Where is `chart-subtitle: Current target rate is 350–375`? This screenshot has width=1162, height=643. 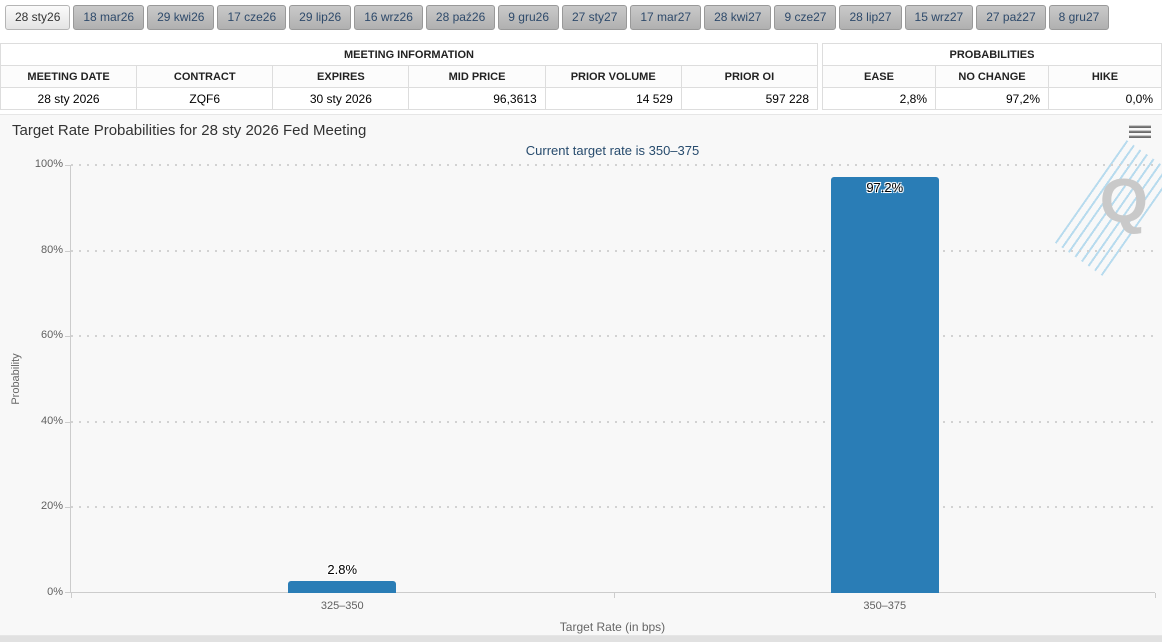 chart-subtitle: Current target rate is 350–375 is located at coordinates (612, 150).